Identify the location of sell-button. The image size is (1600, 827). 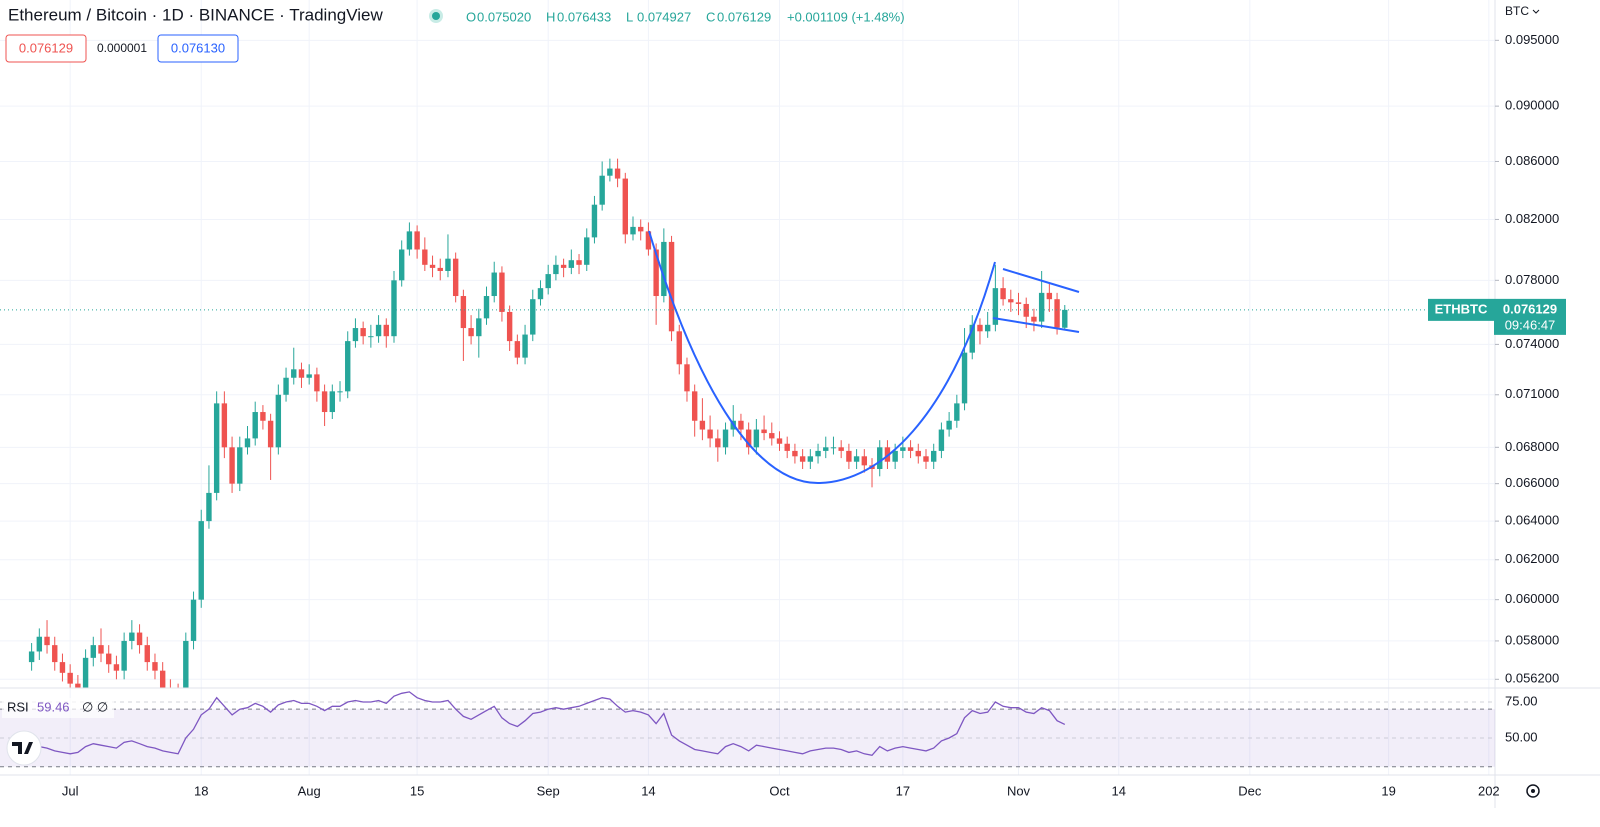
(46, 48).